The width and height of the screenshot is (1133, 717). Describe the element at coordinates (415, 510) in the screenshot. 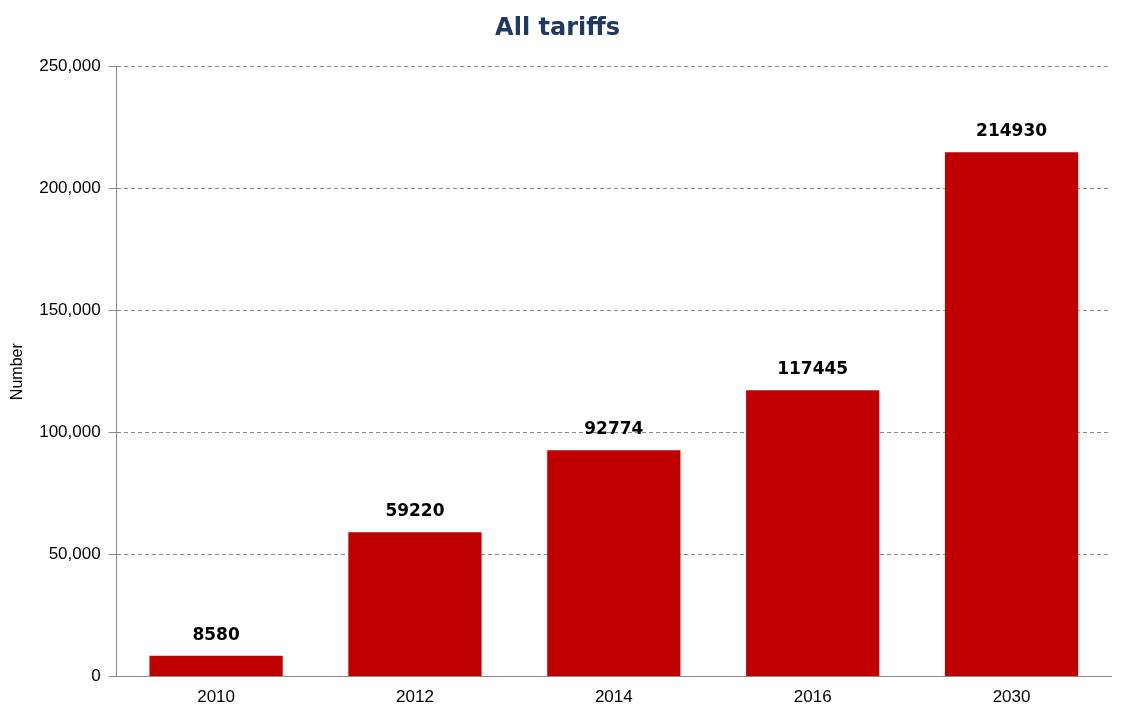

I see `data-label: 59220` at that location.